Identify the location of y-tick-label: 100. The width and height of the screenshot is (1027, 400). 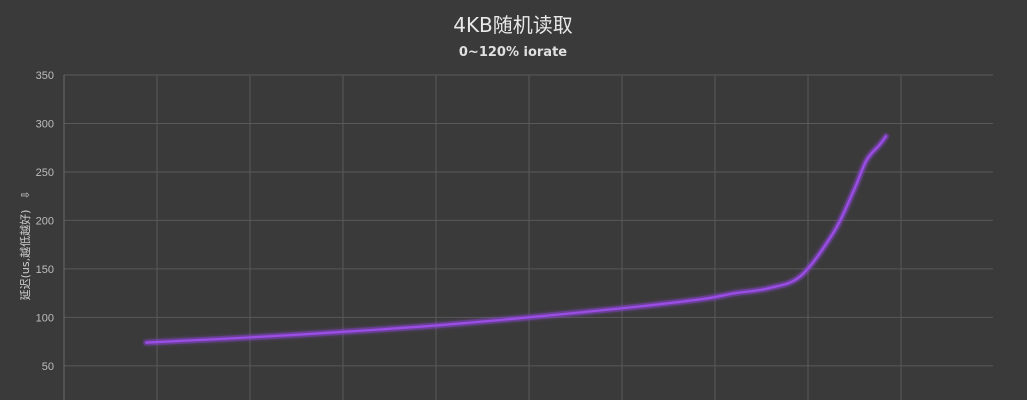
(45, 318).